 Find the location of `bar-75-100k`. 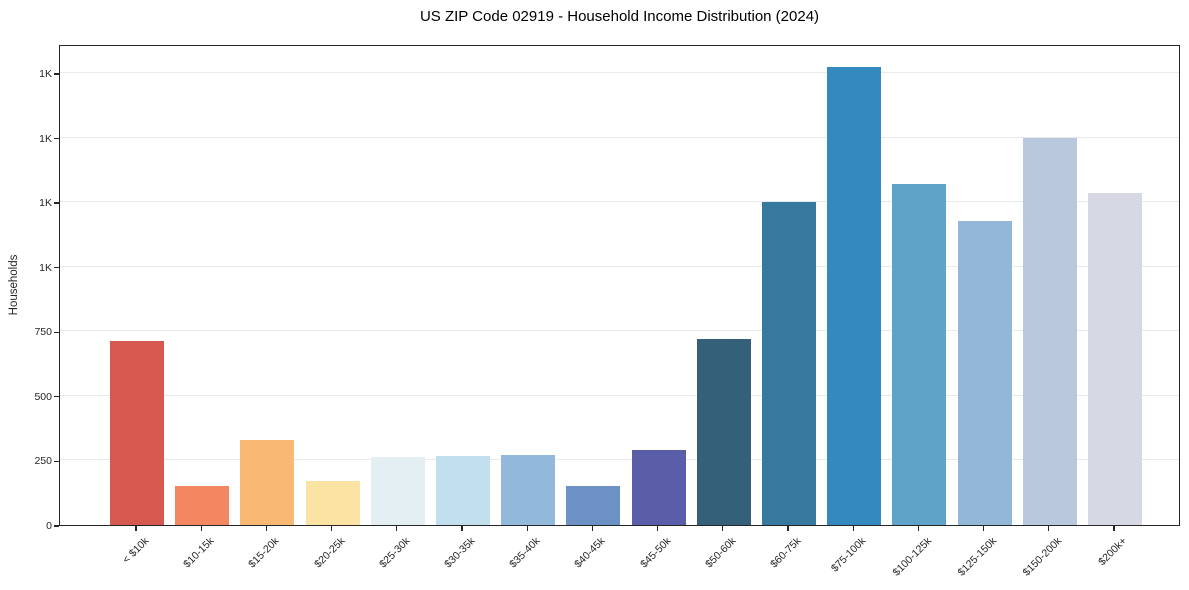

bar-75-100k is located at coordinates (854, 296).